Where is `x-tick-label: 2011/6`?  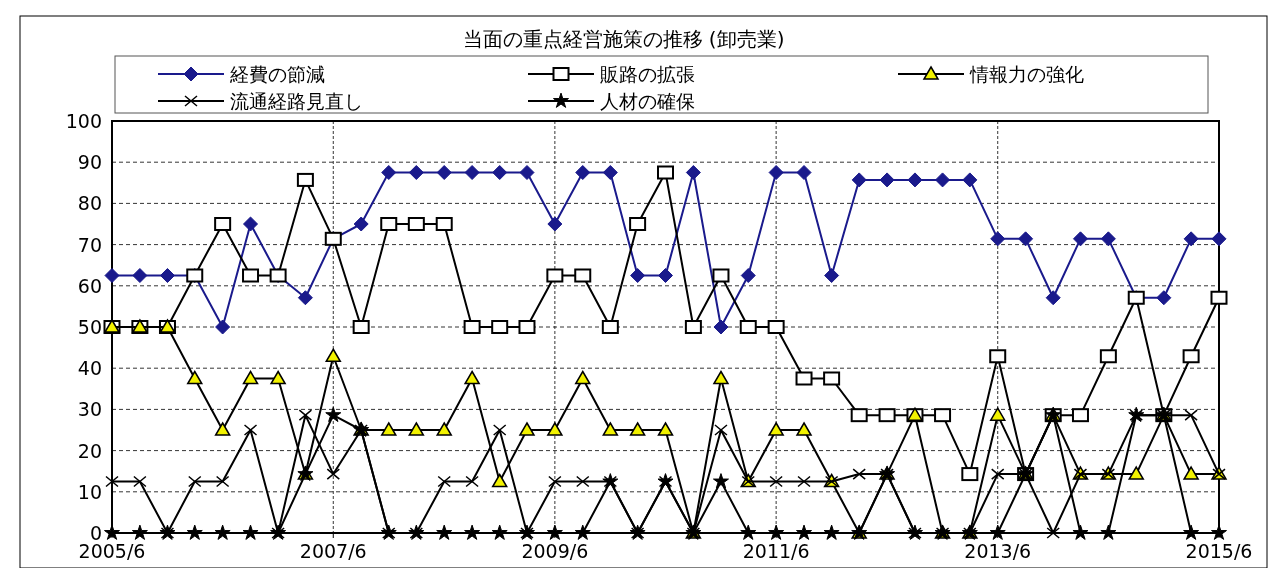 x-tick-label: 2011/6 is located at coordinates (776, 551).